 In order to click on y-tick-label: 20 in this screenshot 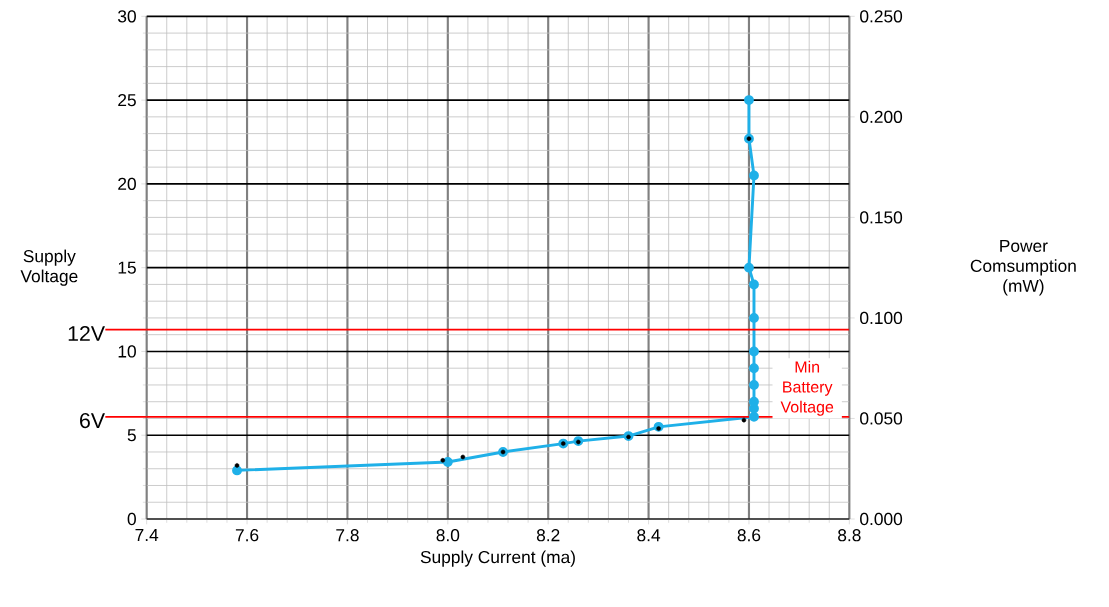, I will do `click(127, 184)`.